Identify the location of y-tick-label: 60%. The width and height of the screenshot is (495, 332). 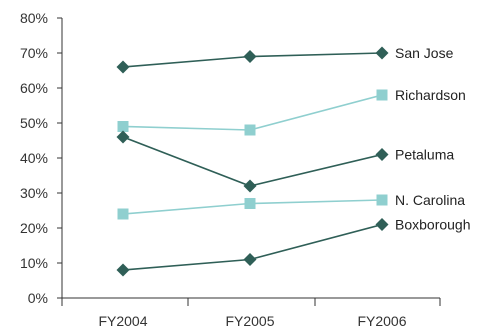
(34, 88).